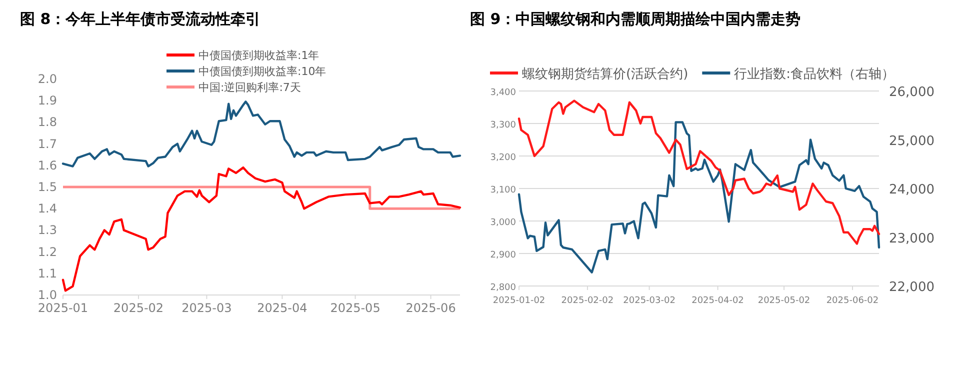 This screenshot has width=960, height=367. Describe the element at coordinates (503, 93) in the screenshot. I see `y-tick-label: 3,400` at that location.